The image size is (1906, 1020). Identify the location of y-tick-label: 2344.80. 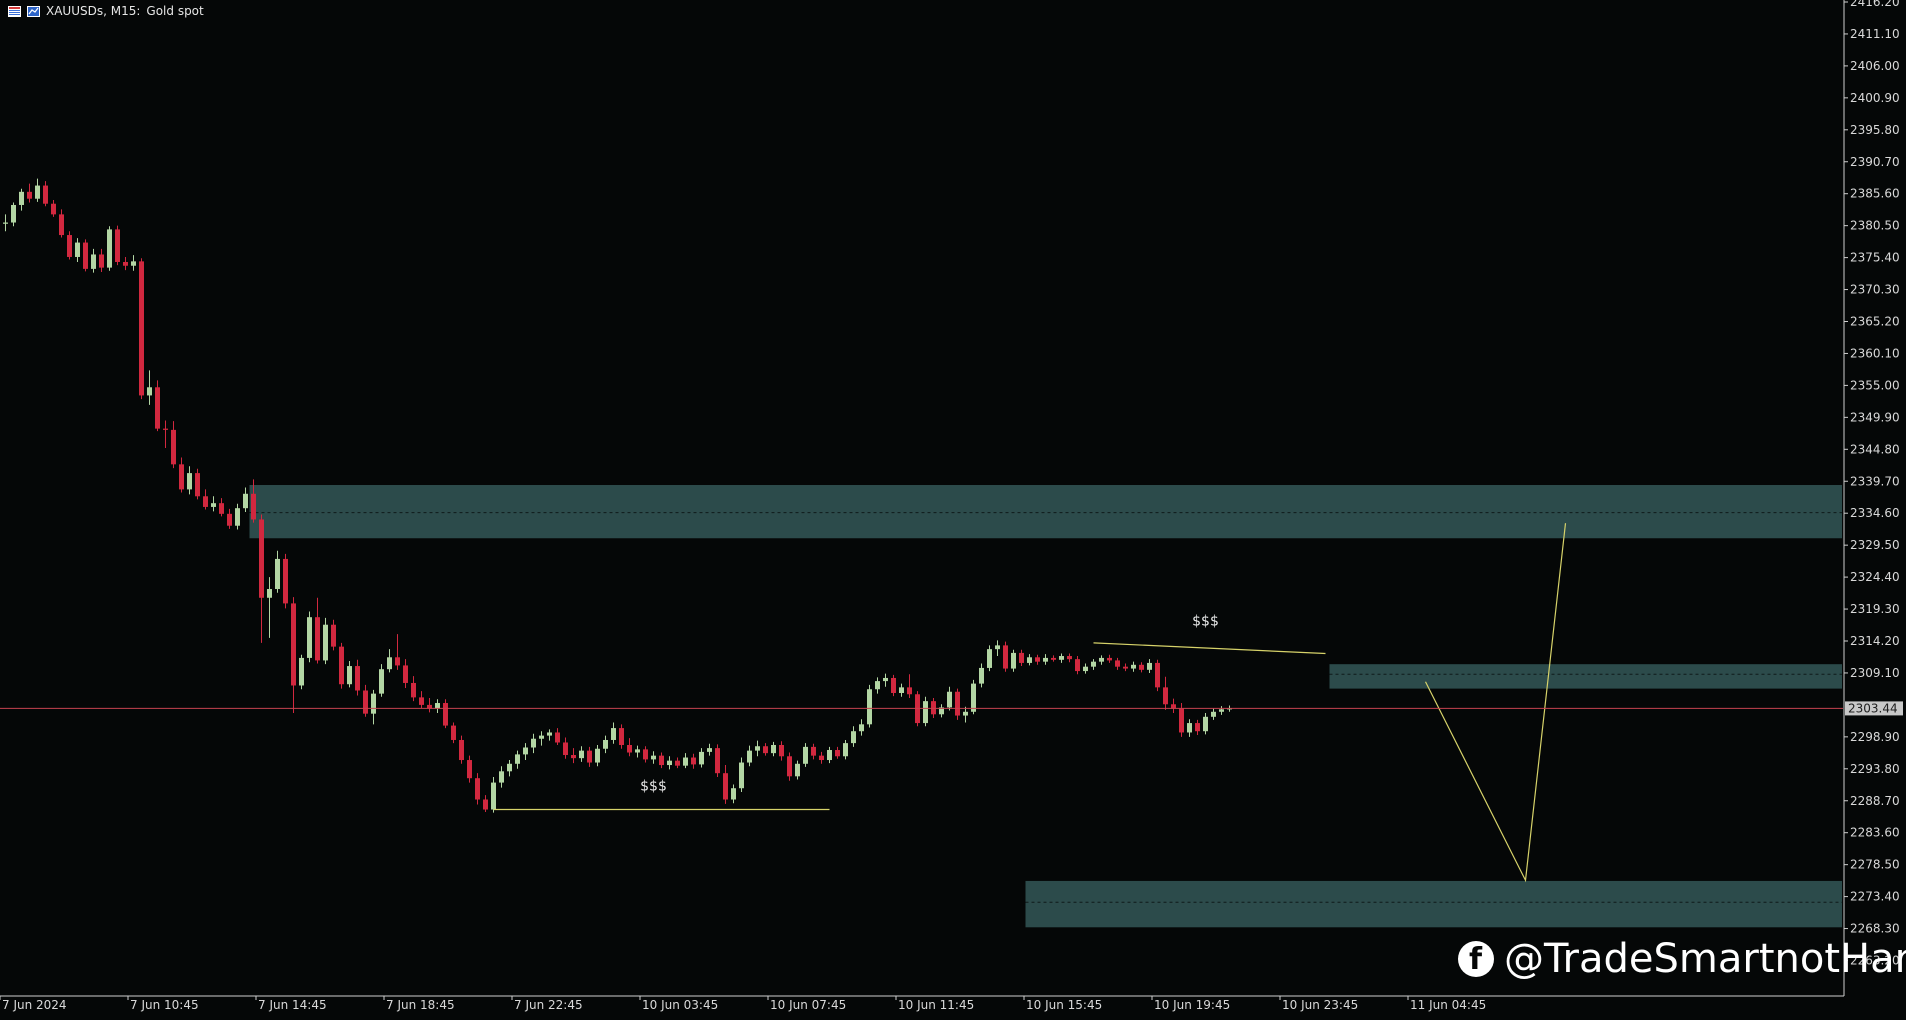
(1875, 449).